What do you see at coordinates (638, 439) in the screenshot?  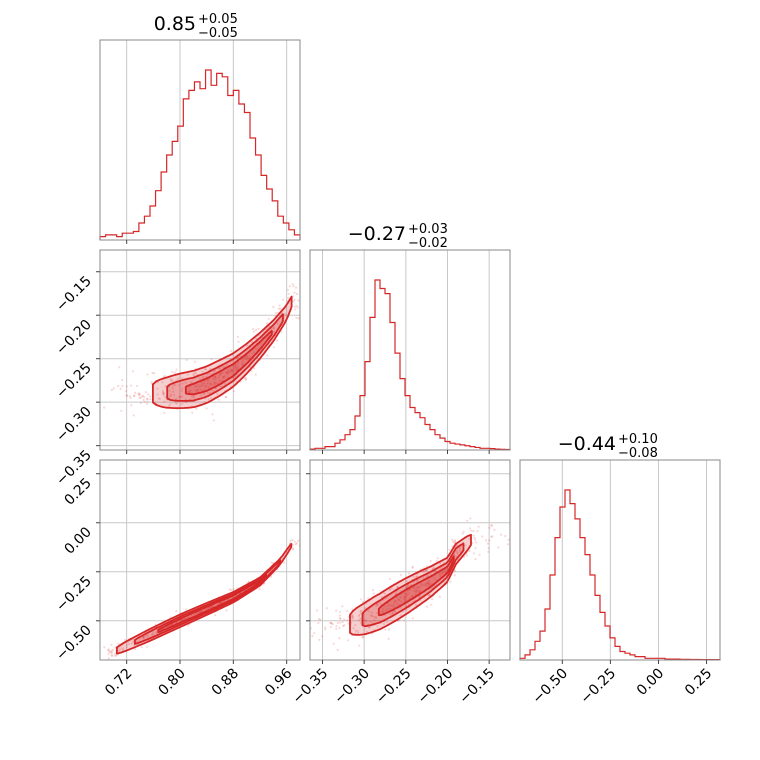 I see `hist-title-sup: +0.10` at bounding box center [638, 439].